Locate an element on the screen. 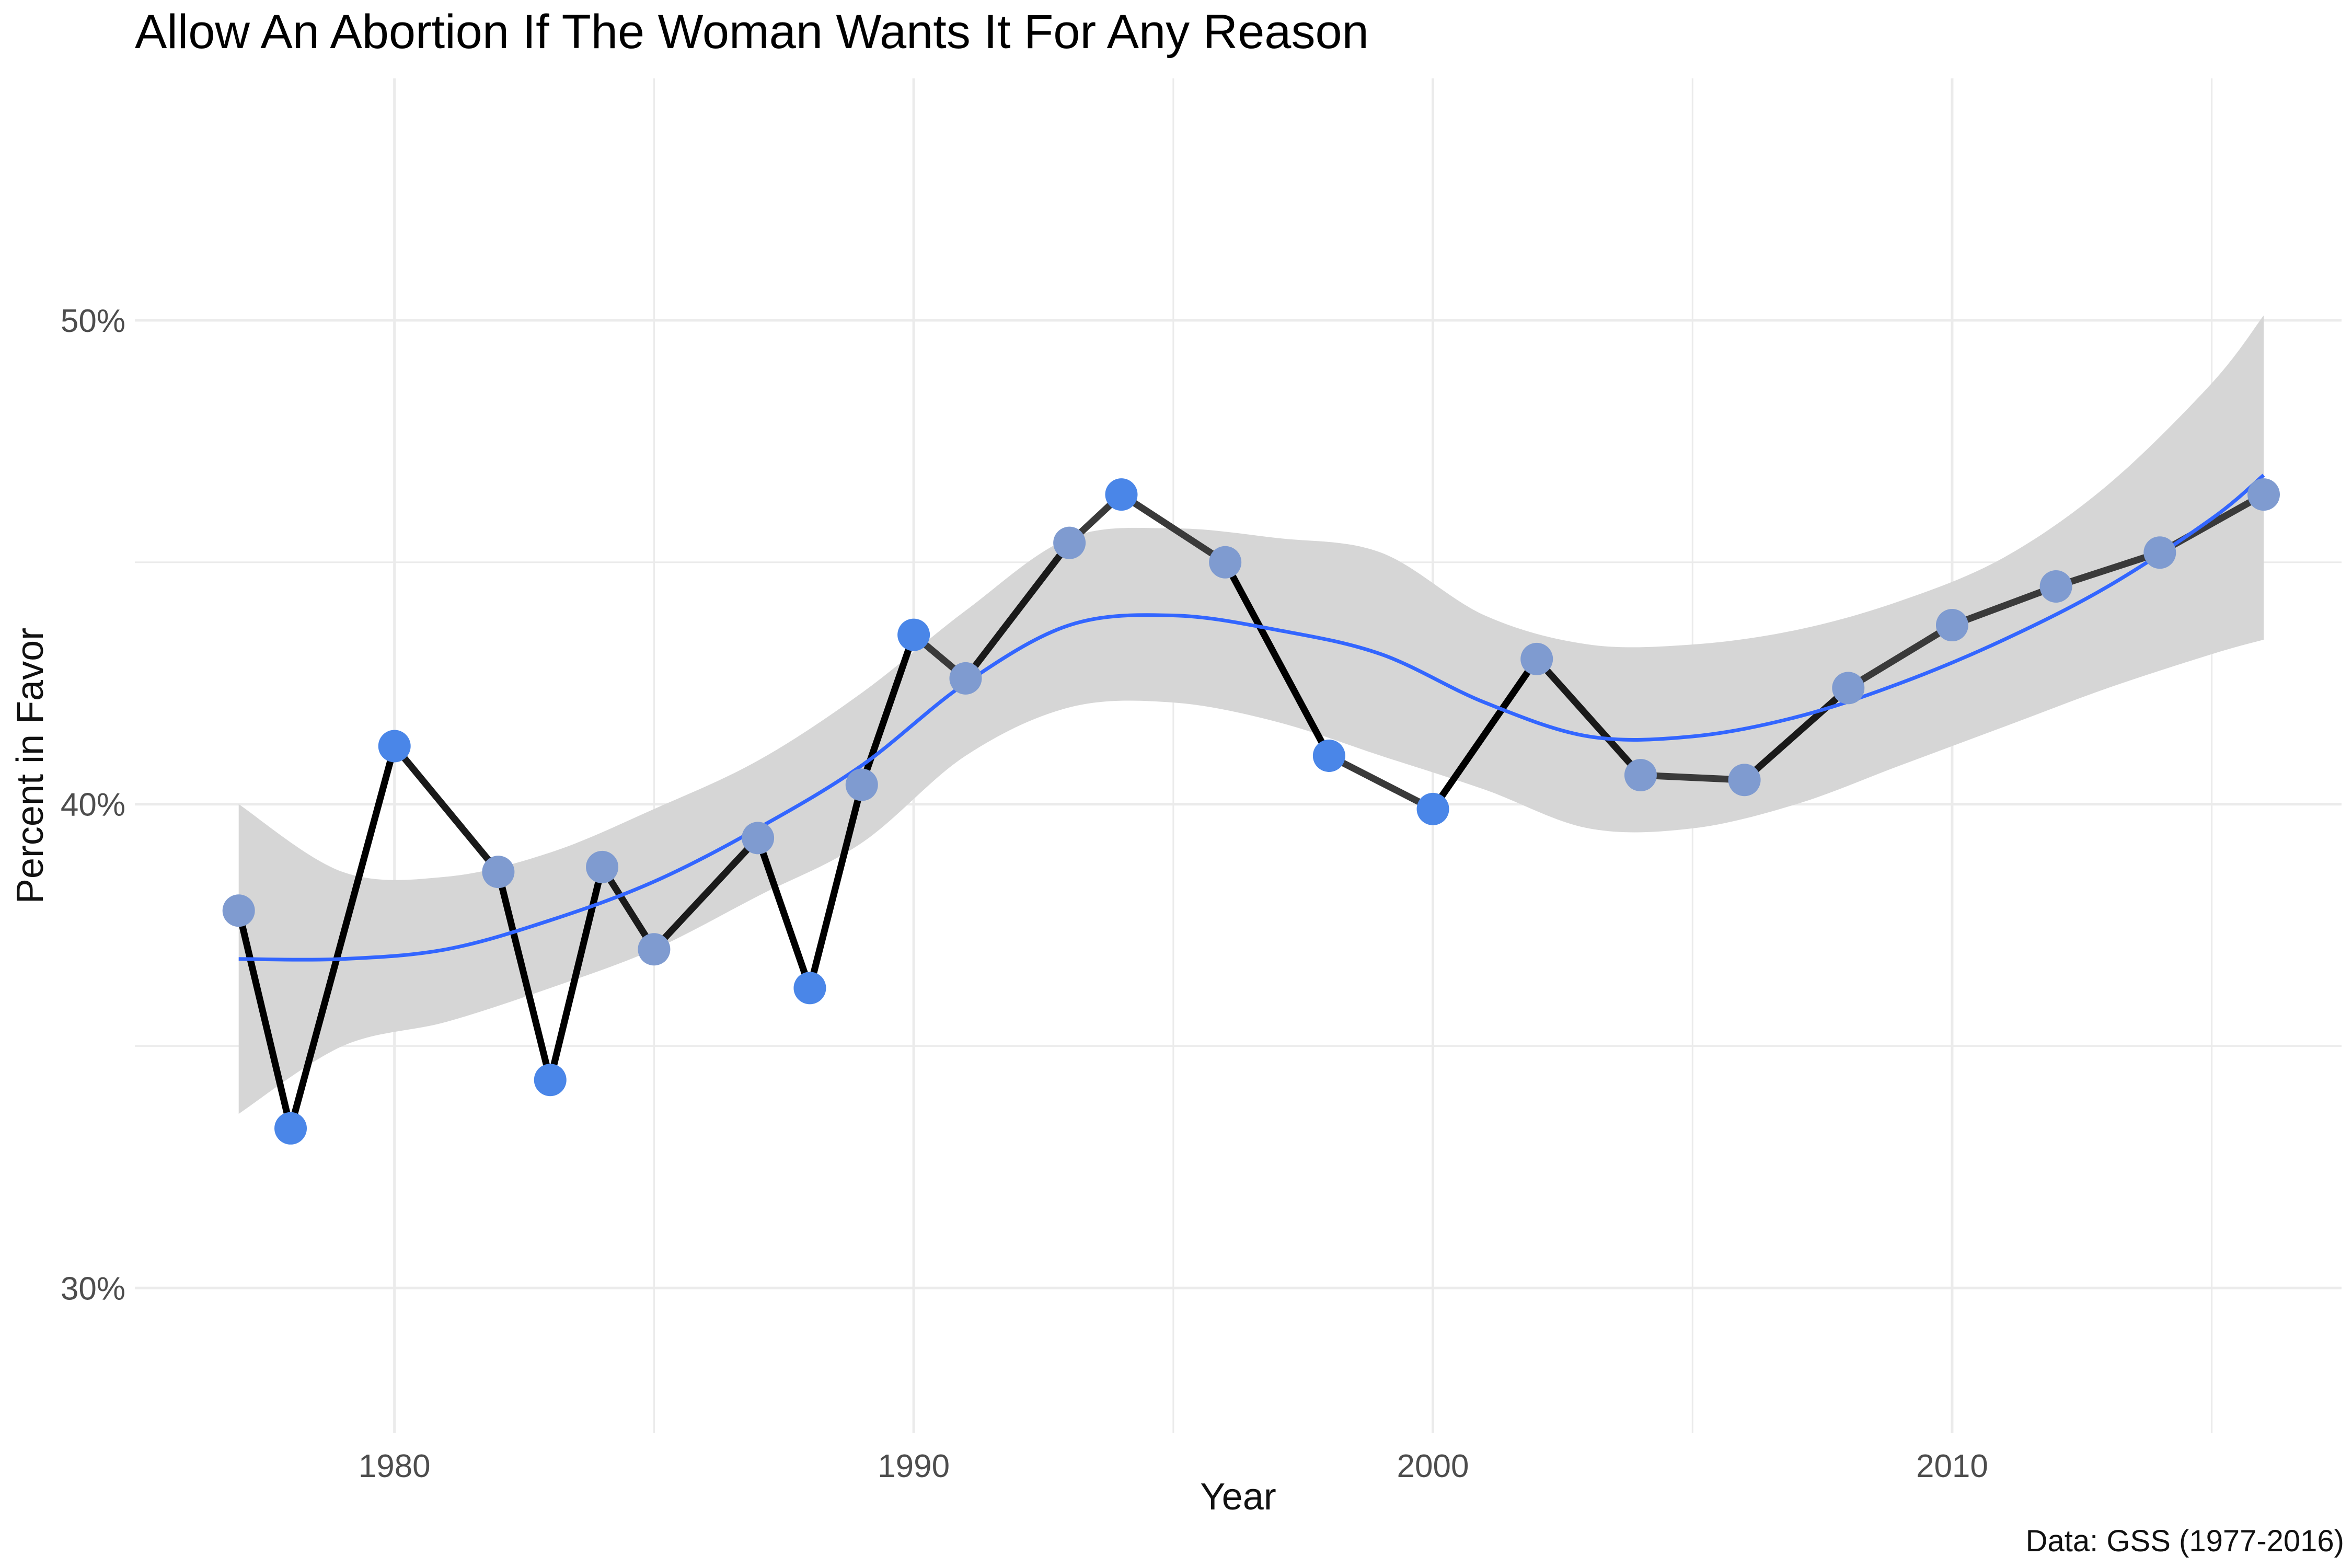 The height and width of the screenshot is (1568, 2352). y-tick-label: 30% is located at coordinates (93, 1289).